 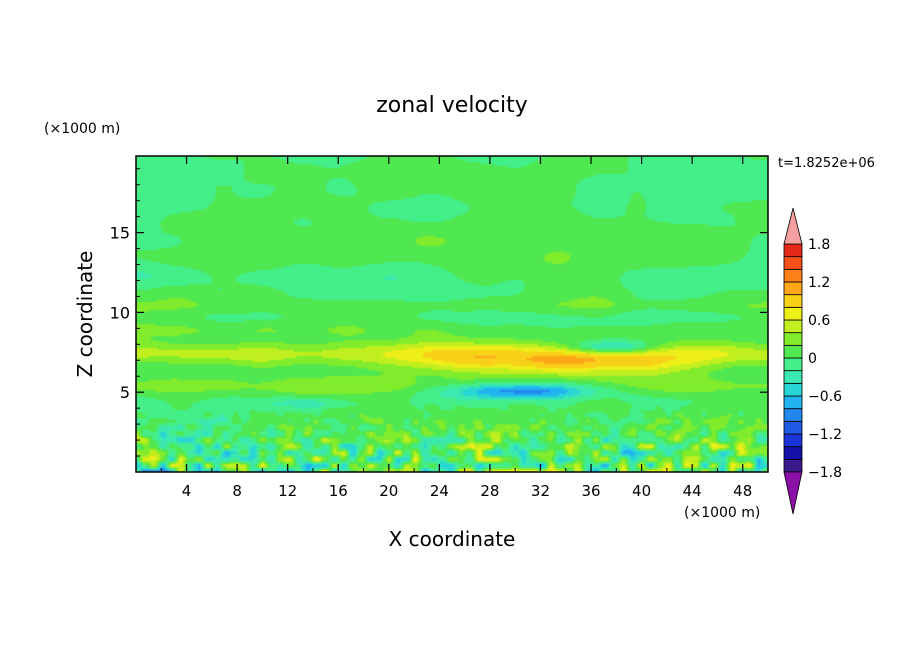 I want to click on y-tick-label: 15, so click(x=120, y=233).